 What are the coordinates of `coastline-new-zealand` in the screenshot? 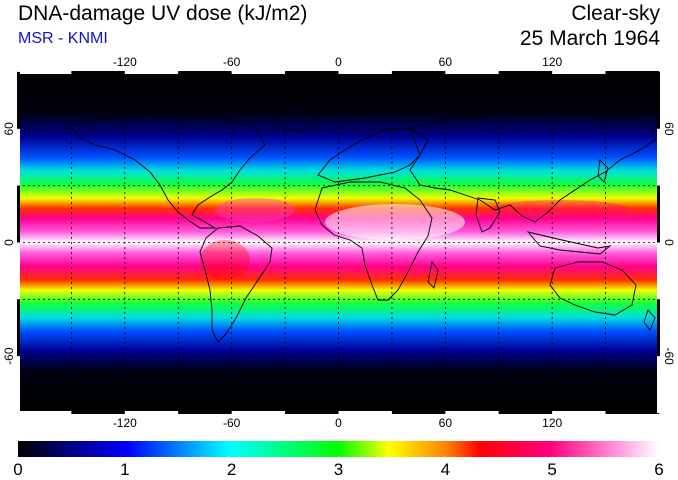 It's located at (649, 320).